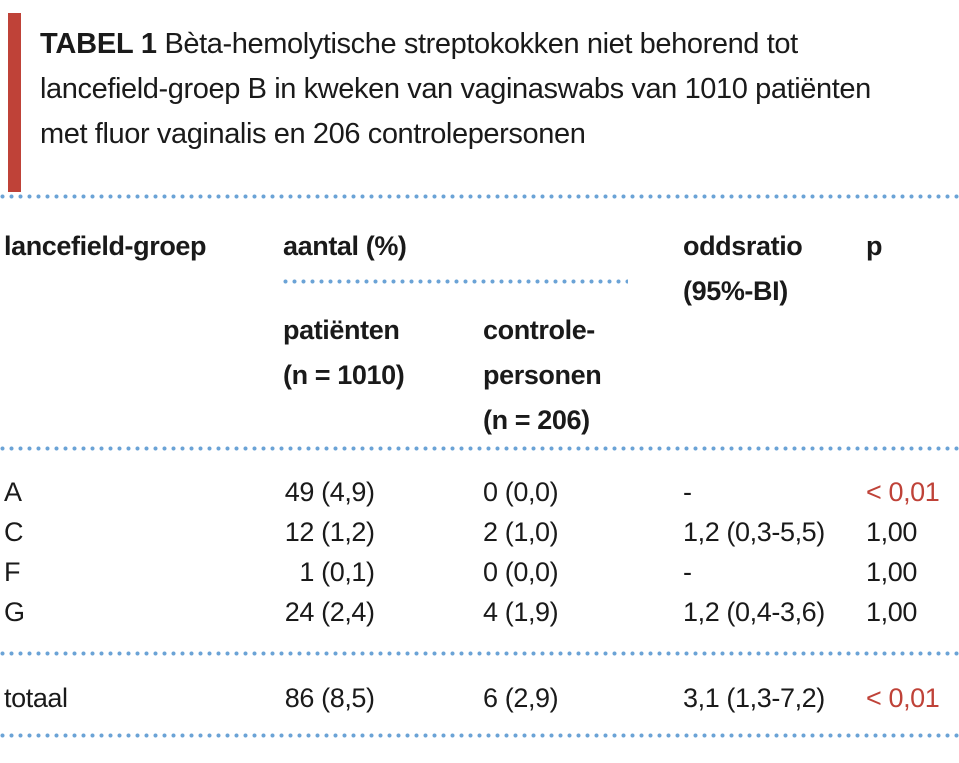 The height and width of the screenshot is (763, 959). What do you see at coordinates (306, 572) in the screenshot?
I see `cell-patienten-count: 1` at bounding box center [306, 572].